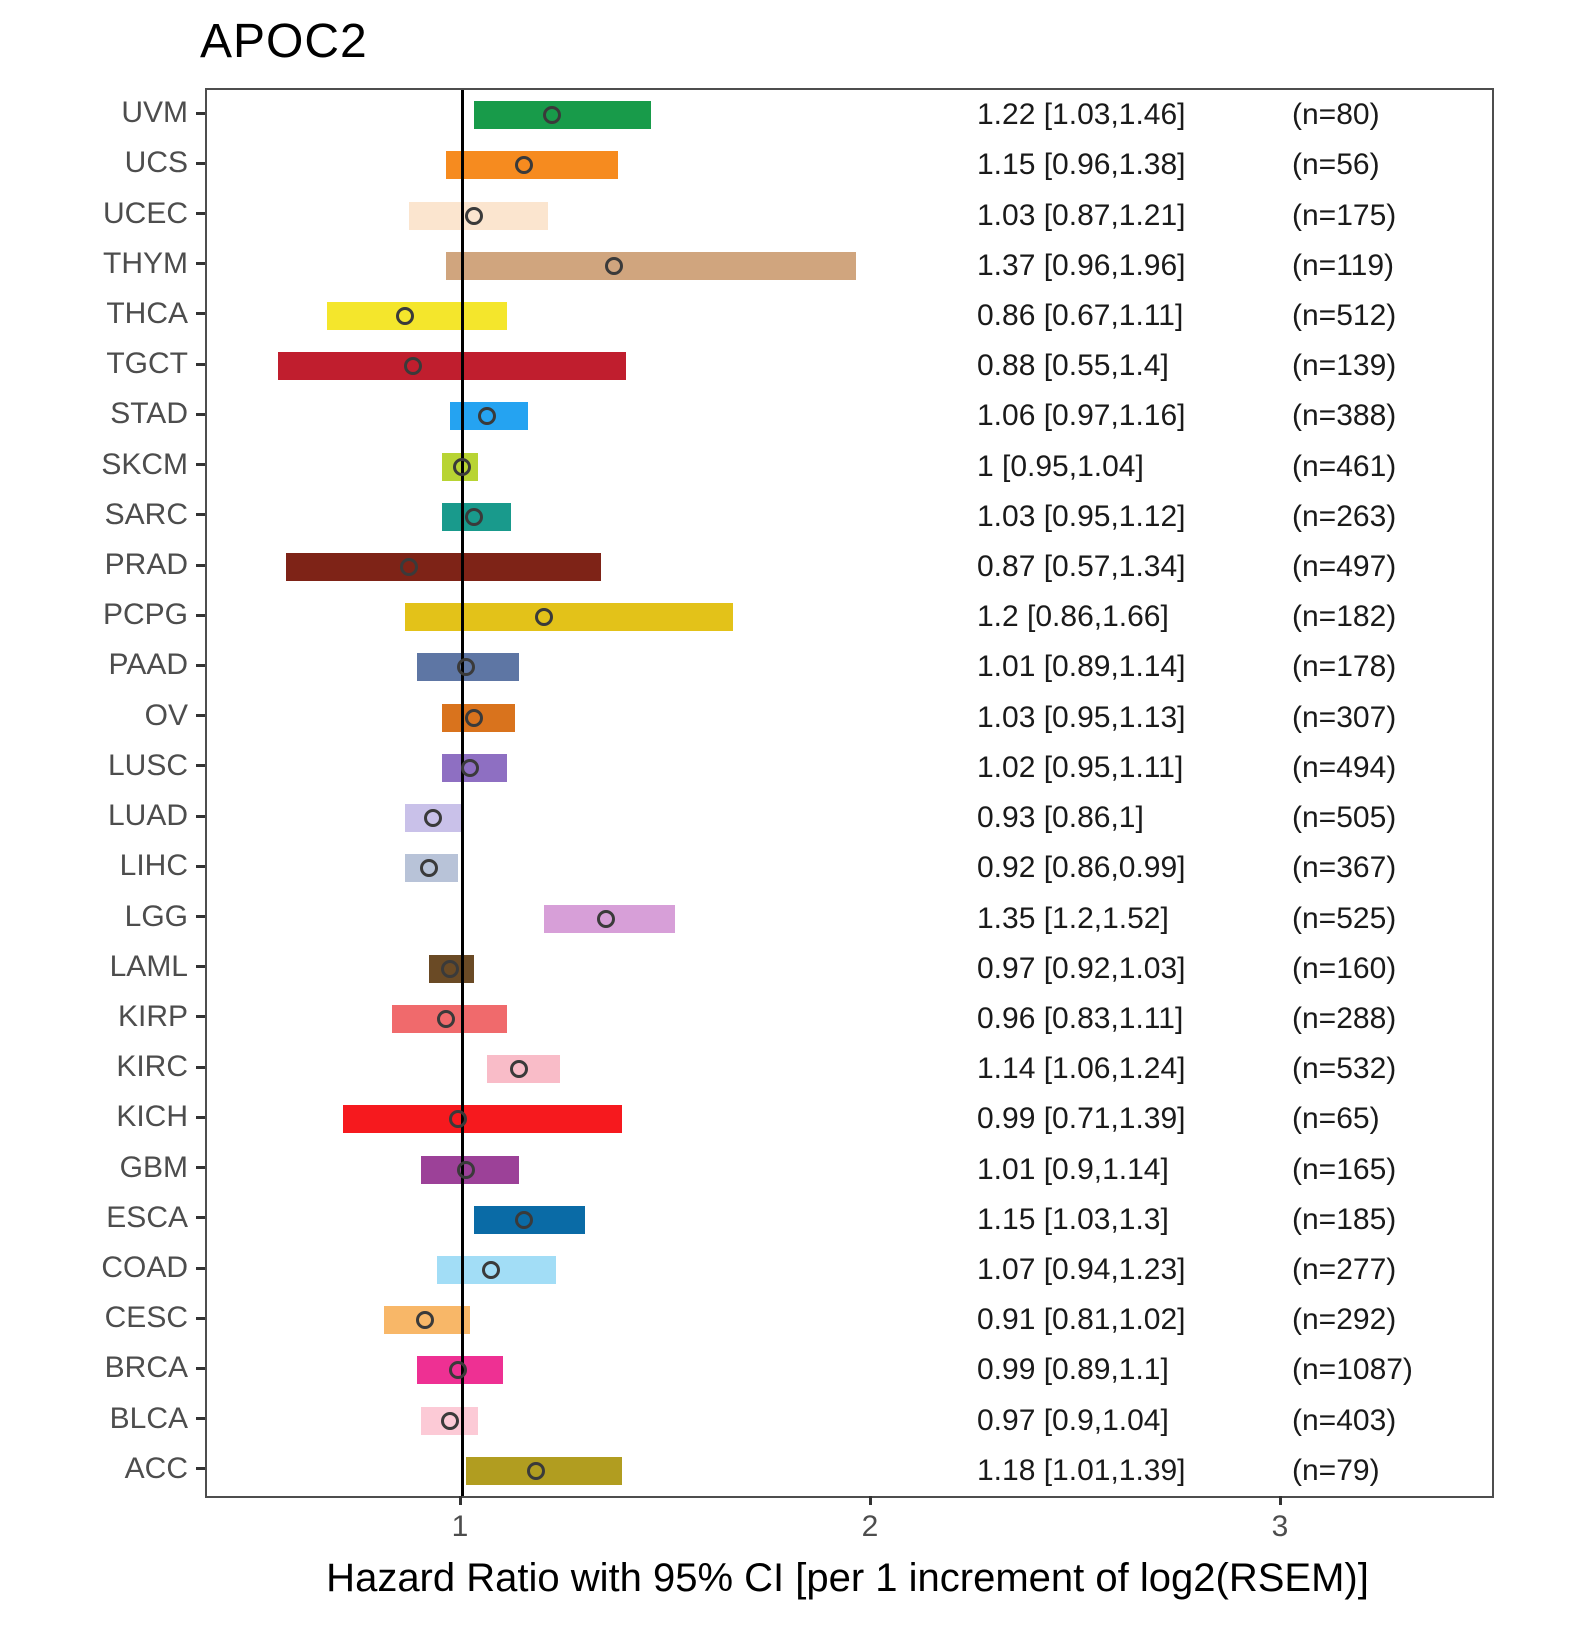  I want to click on reference-line-hr1, so click(462, 793).